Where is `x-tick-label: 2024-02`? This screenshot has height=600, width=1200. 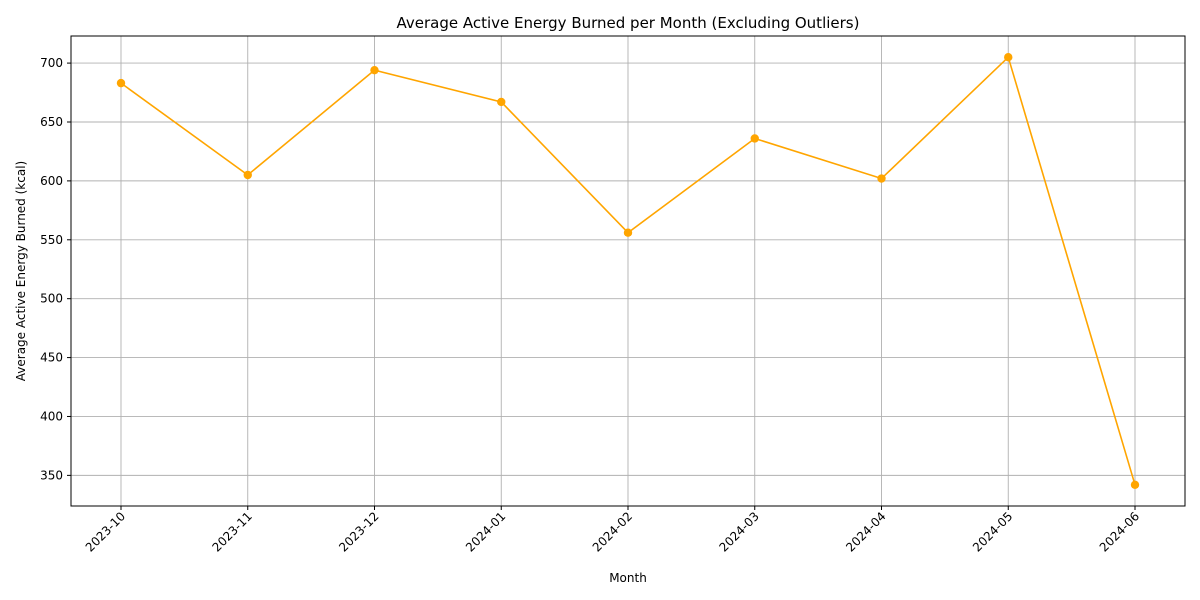
x-tick-label: 2024-02 is located at coordinates (612, 531).